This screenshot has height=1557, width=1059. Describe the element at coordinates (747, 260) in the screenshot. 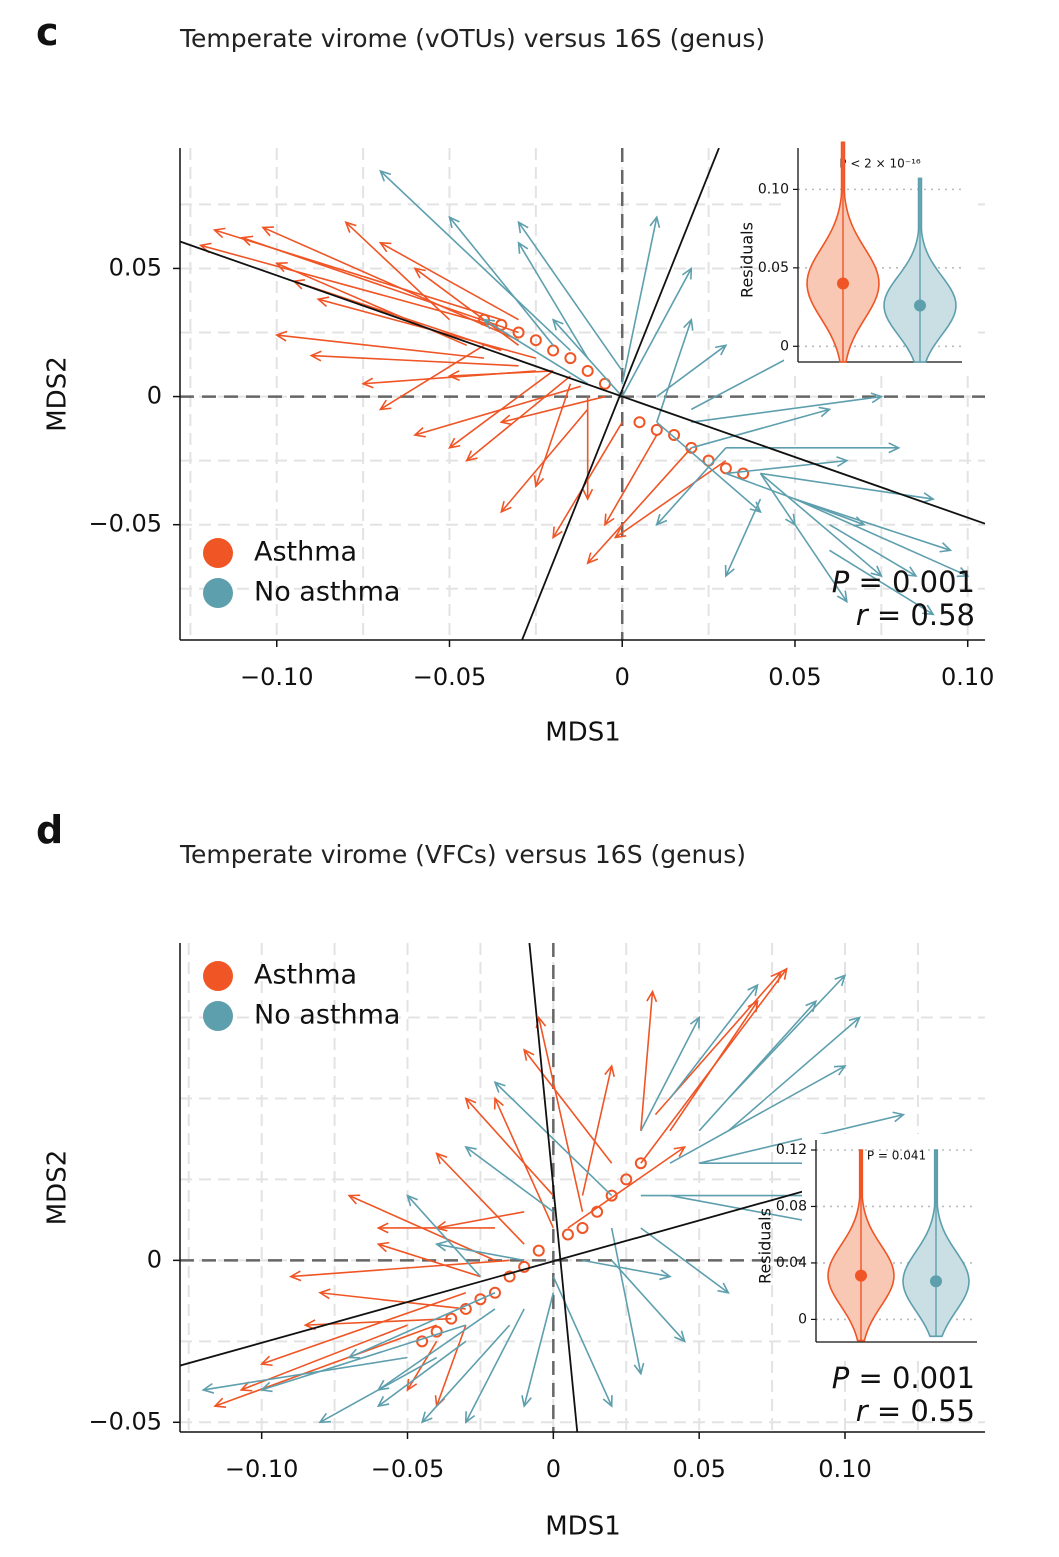

I see `inset-y-axis-title: Residuals` at that location.